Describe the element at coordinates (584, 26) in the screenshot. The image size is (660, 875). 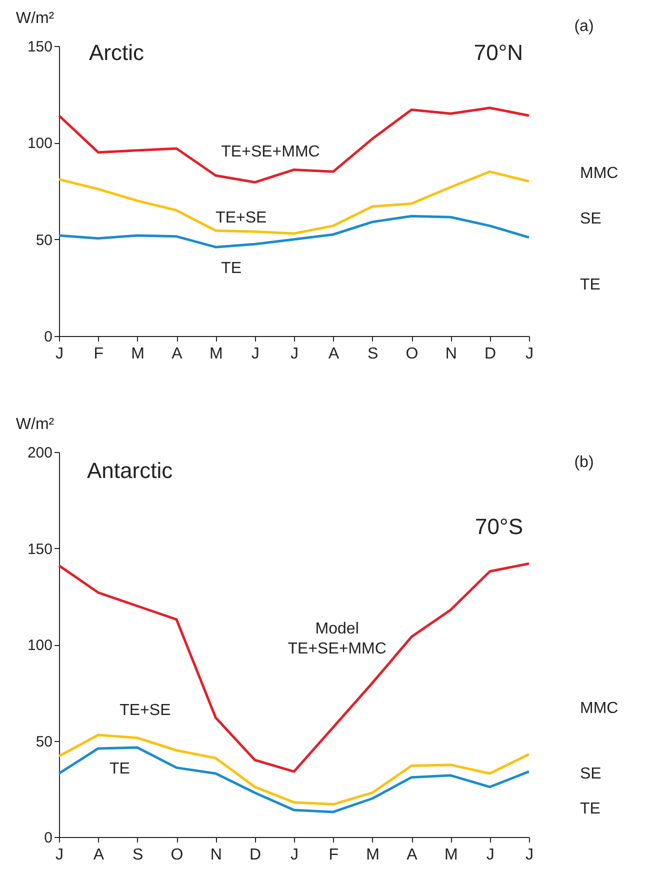
I see `text: (a)` at that location.